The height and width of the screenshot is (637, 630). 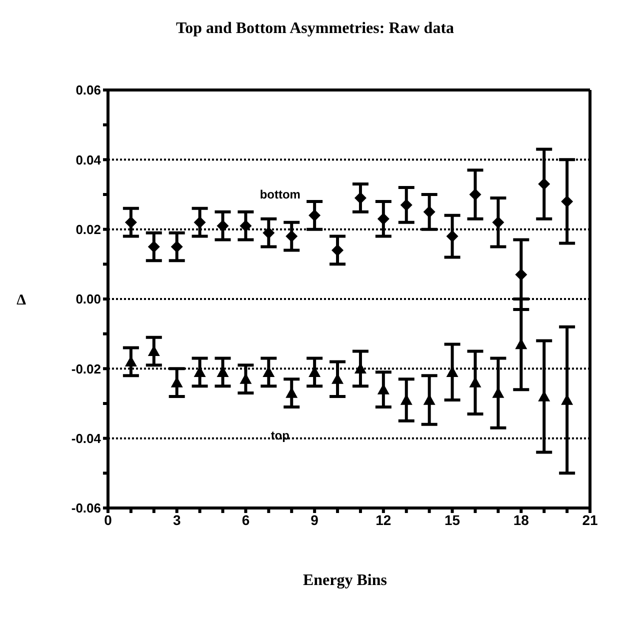 I want to click on x-tick-label: 15, so click(x=452, y=520).